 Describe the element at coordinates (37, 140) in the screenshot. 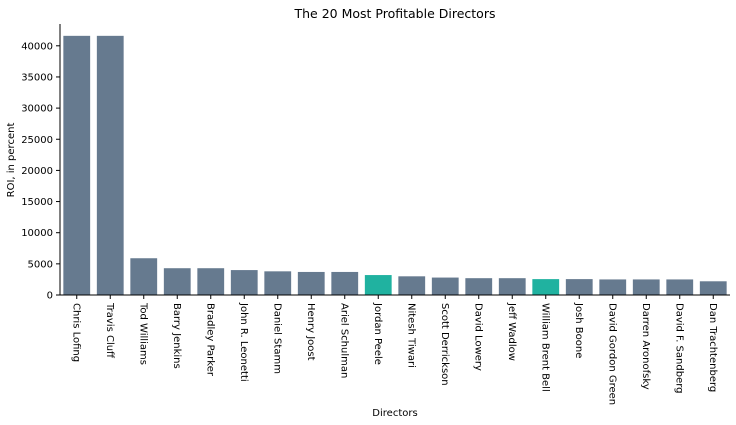

I see `y-tick-label: 25000` at that location.